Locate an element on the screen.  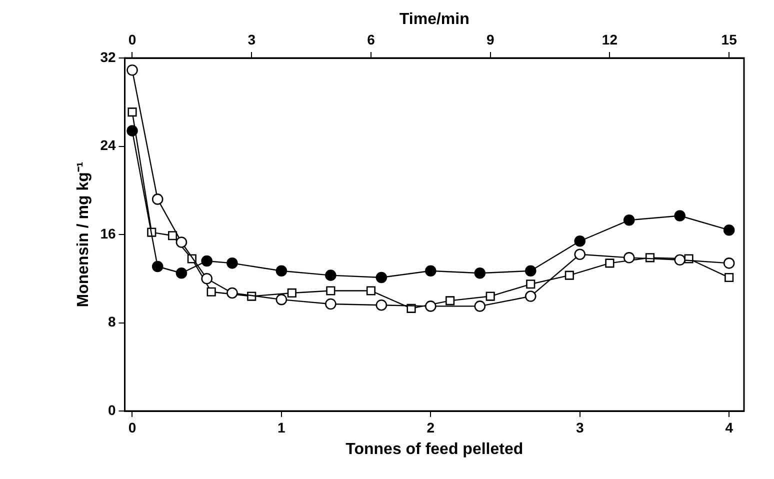
x2-tick-label: 0 is located at coordinates (132, 39).